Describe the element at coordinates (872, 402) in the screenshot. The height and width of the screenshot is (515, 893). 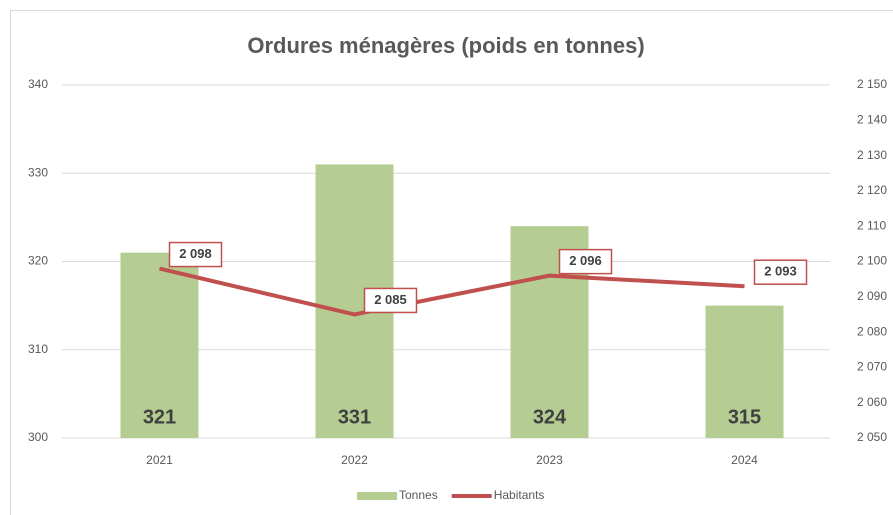
I see `y2-tick-label: 2 060` at that location.